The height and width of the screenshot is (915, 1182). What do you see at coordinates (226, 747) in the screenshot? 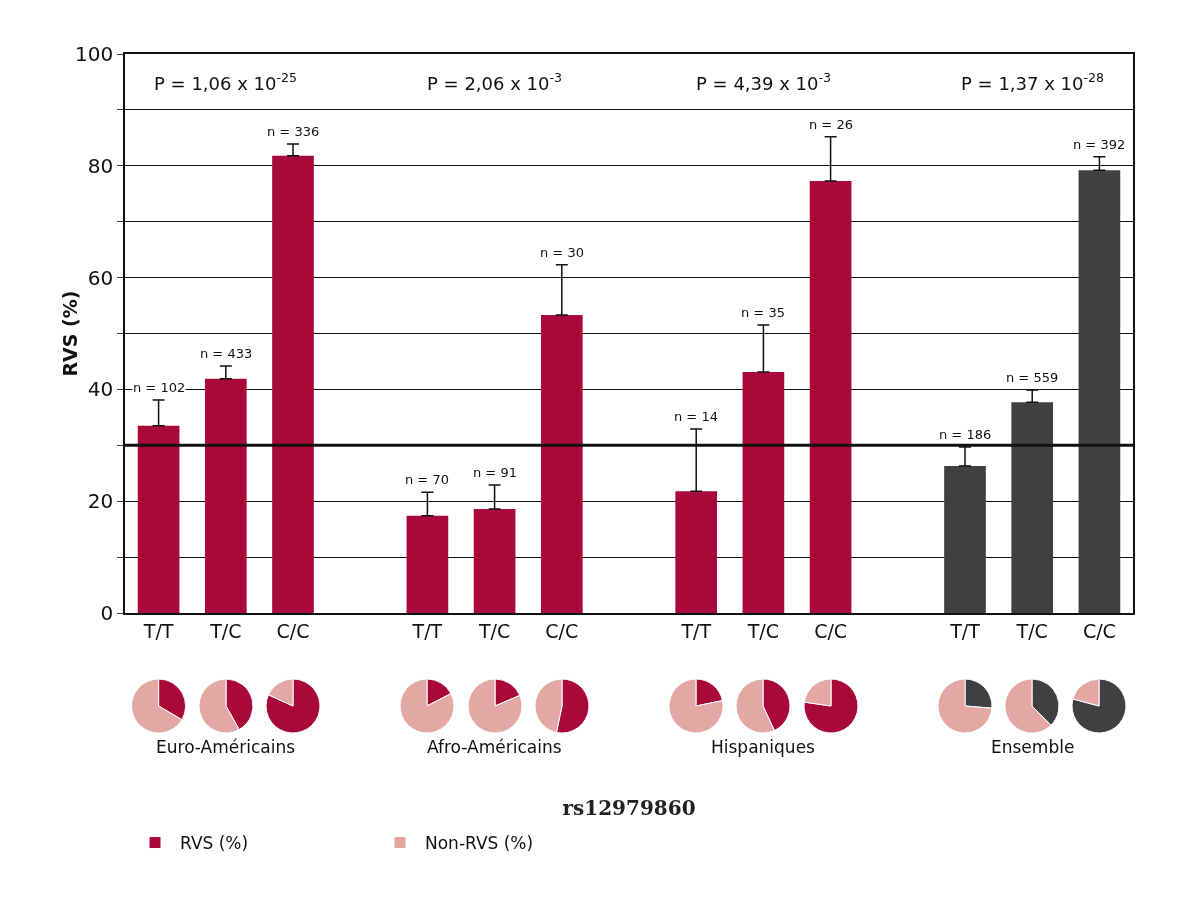
I see `text: Euro-Américains` at bounding box center [226, 747].